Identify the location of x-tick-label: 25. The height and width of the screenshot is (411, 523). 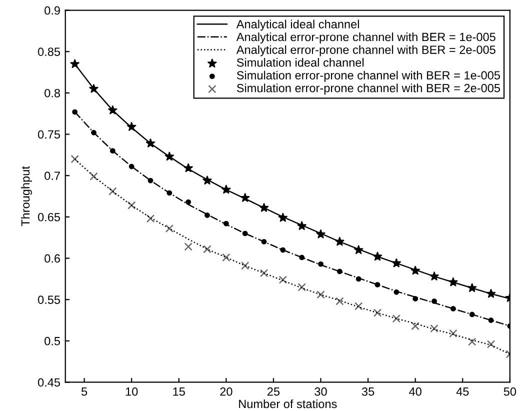
(273, 391).